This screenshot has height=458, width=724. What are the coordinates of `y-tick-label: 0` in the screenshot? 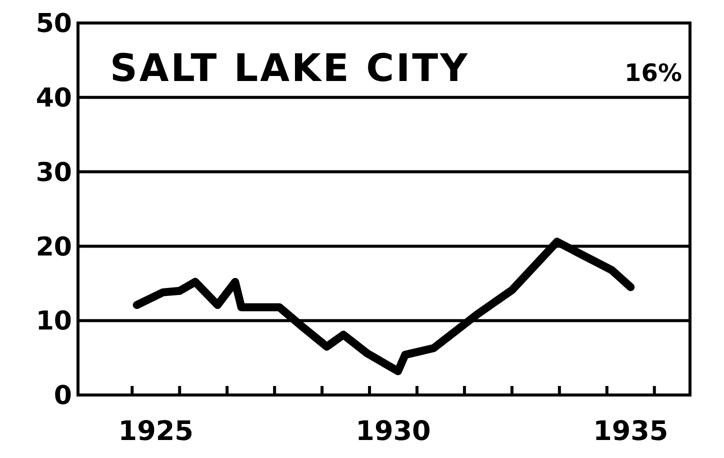 It's located at (63, 396).